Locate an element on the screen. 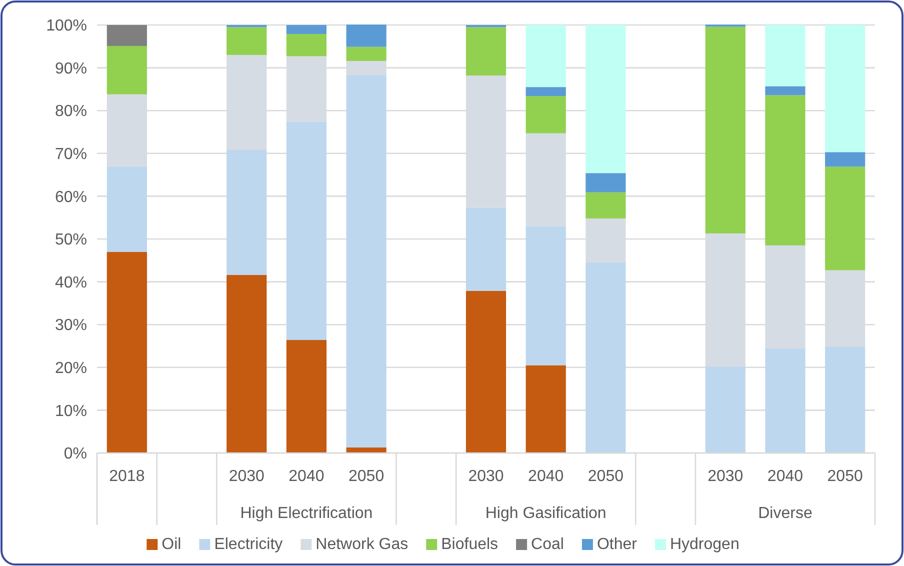 The height and width of the screenshot is (566, 904). x-tick-label: 2018 is located at coordinates (127, 476).